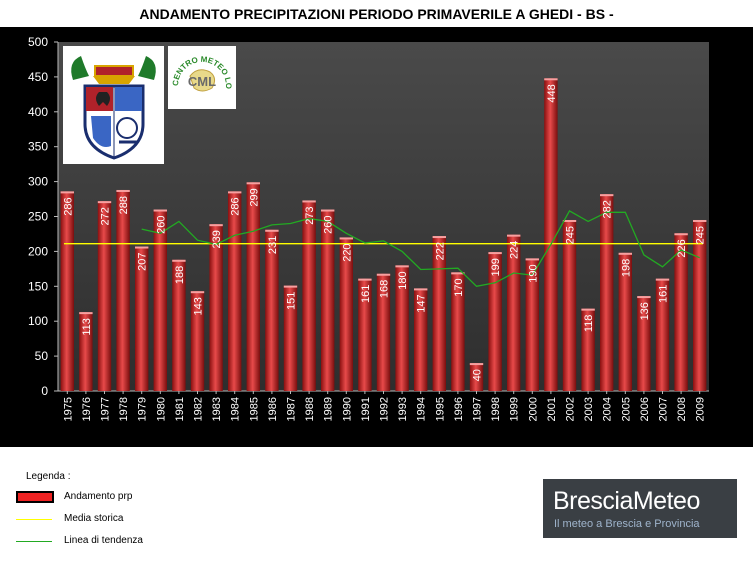 The image size is (753, 563). I want to click on bar-top-1987, so click(290, 286).